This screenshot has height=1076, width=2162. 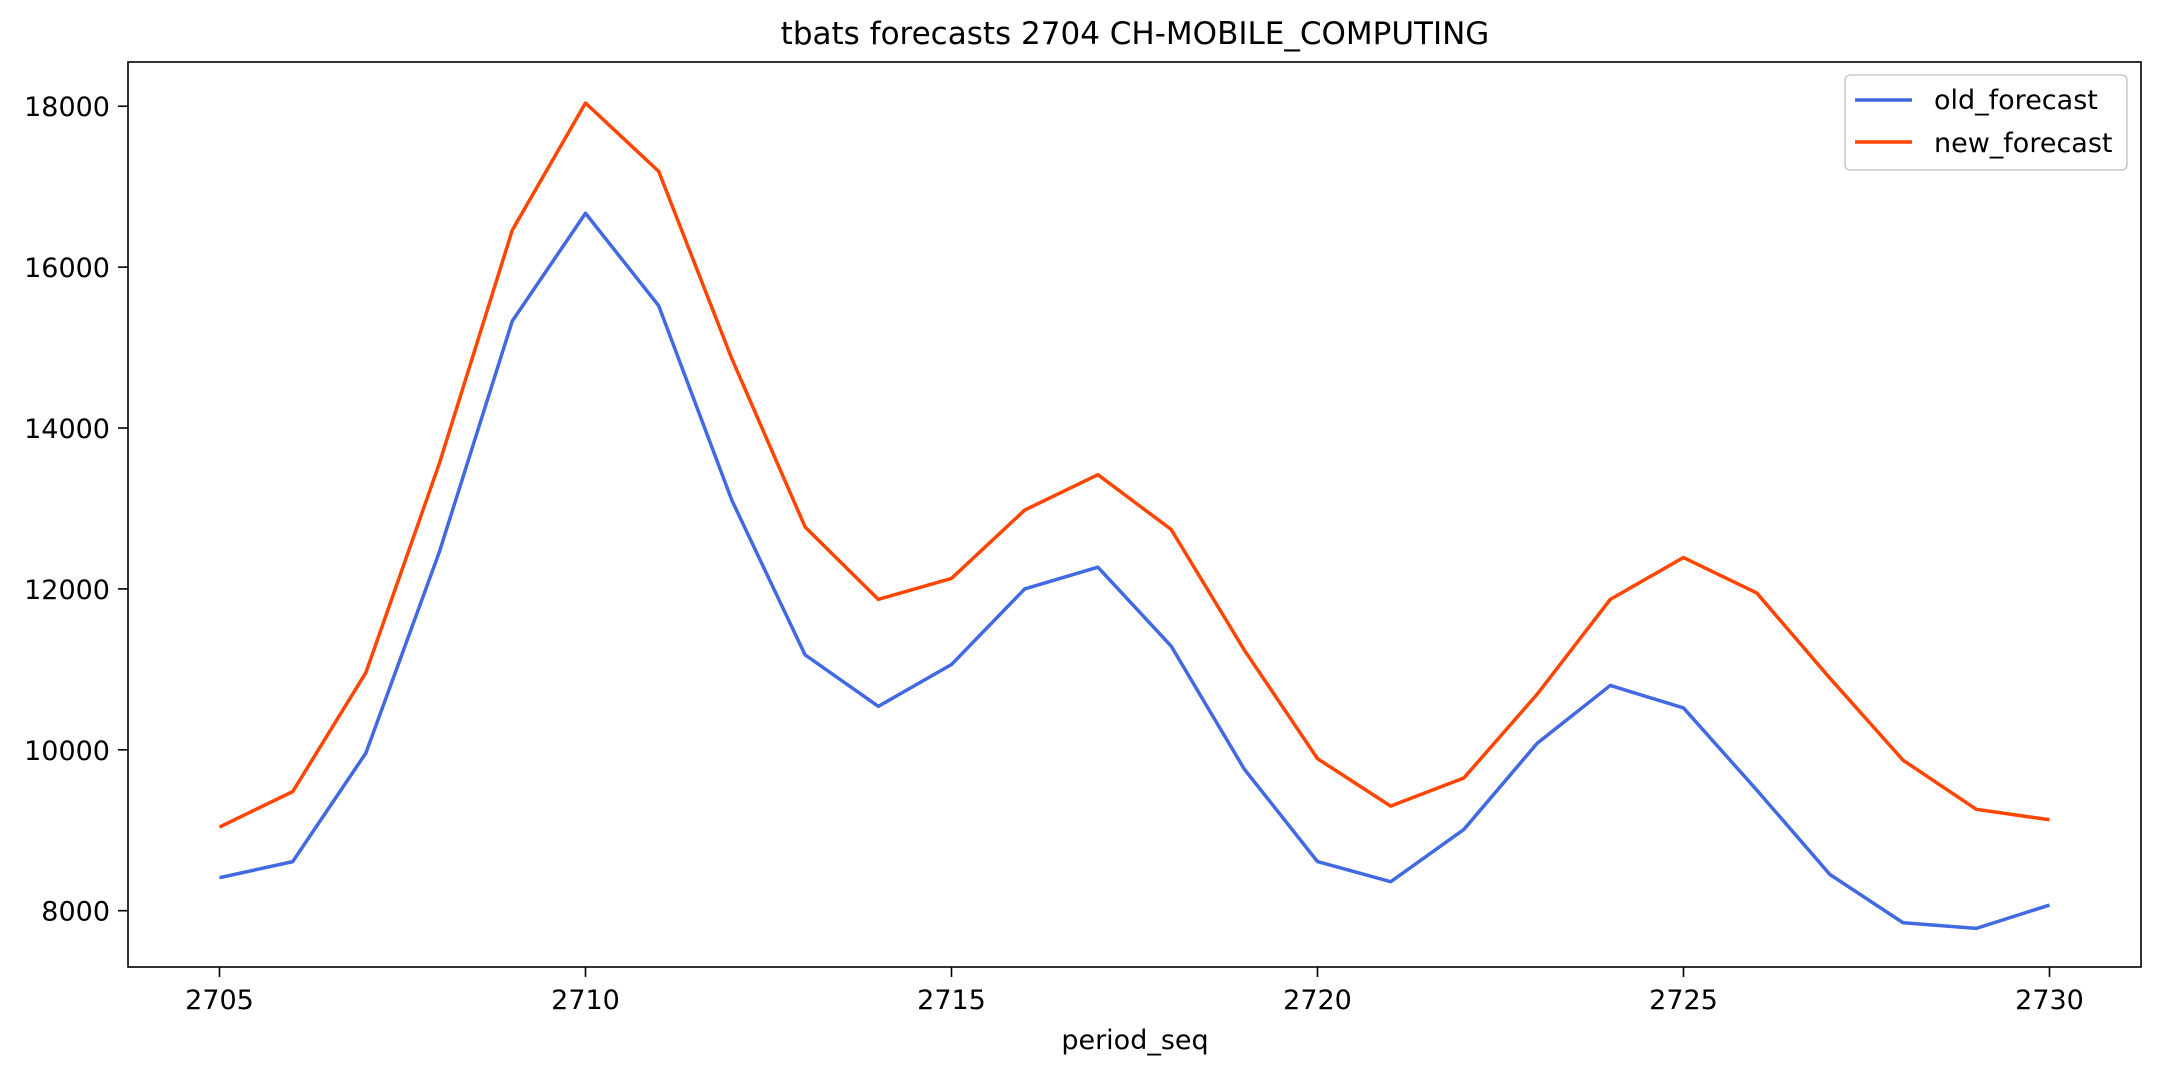 What do you see at coordinates (67, 751) in the screenshot?
I see `y-tick-label: 10000` at bounding box center [67, 751].